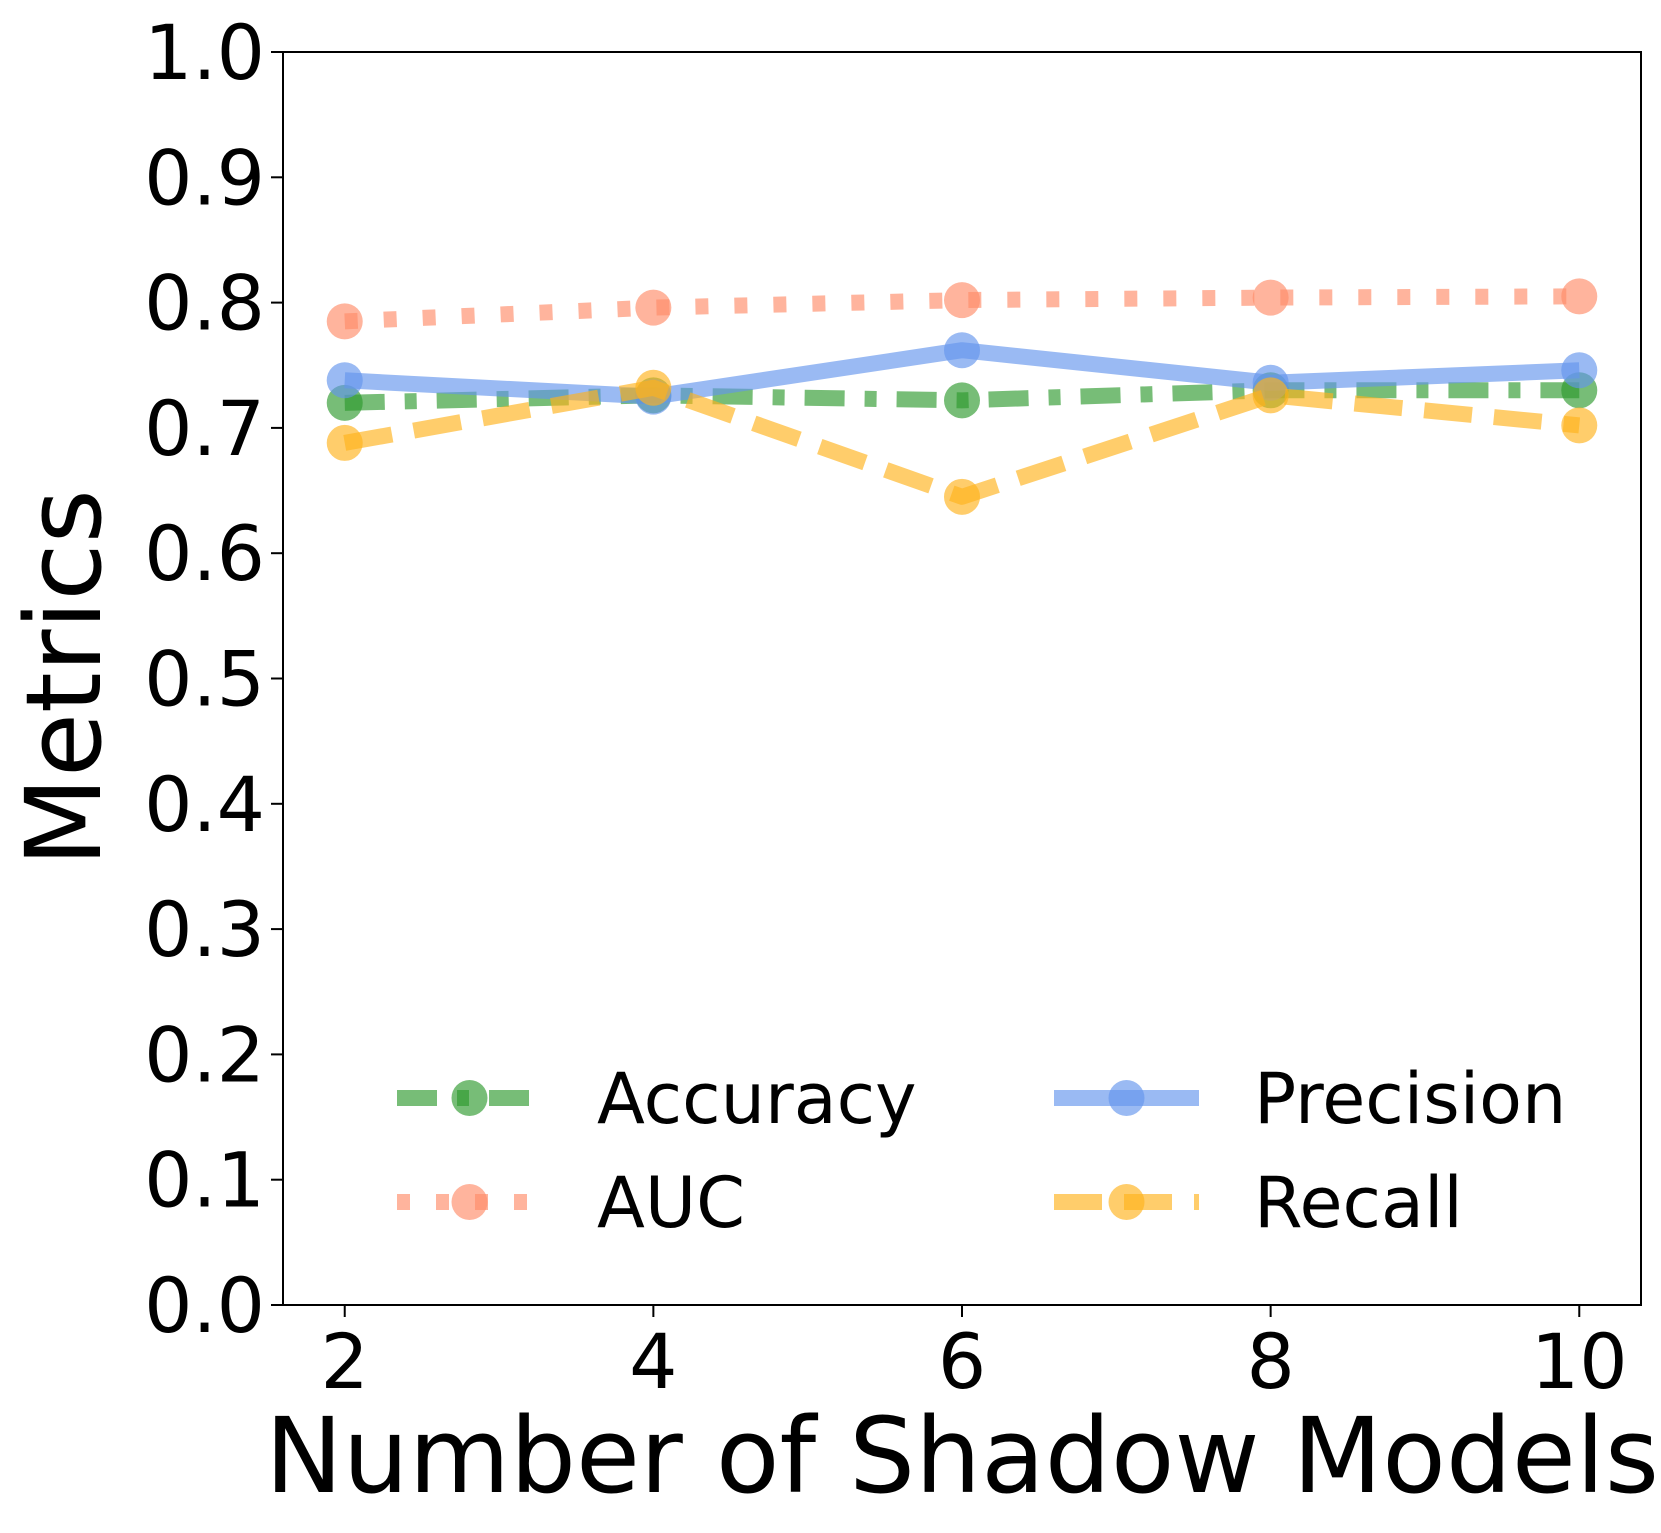 This screenshot has height=1533, width=1661. I want to click on y-tick-label: 0.3, so click(204, 929).